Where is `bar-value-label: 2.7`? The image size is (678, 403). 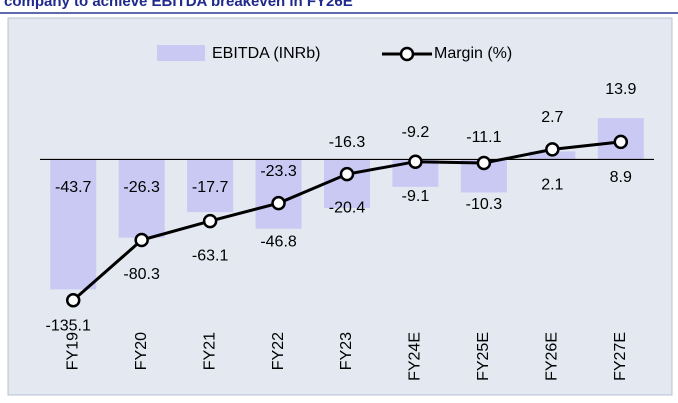
bar-value-label: 2.7 is located at coordinates (552, 117).